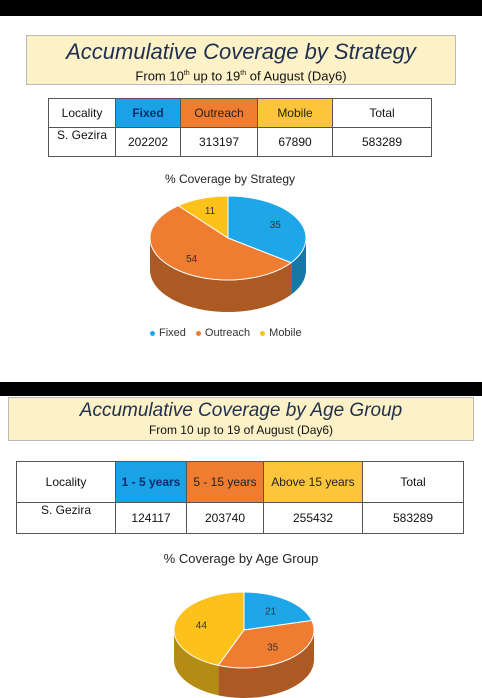 The image size is (482, 698). I want to click on cell-mobile: 67890, so click(295, 142).